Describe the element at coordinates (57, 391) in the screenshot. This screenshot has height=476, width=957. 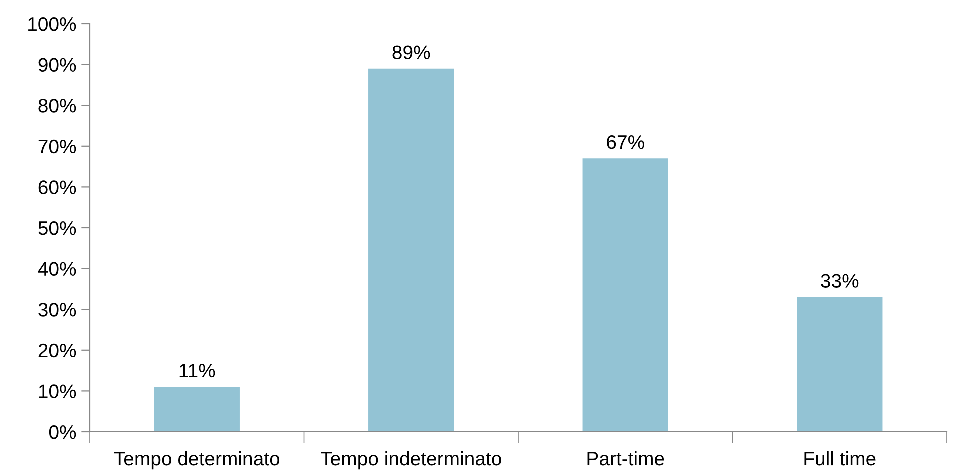
I see `y-tick-label: 10%` at that location.